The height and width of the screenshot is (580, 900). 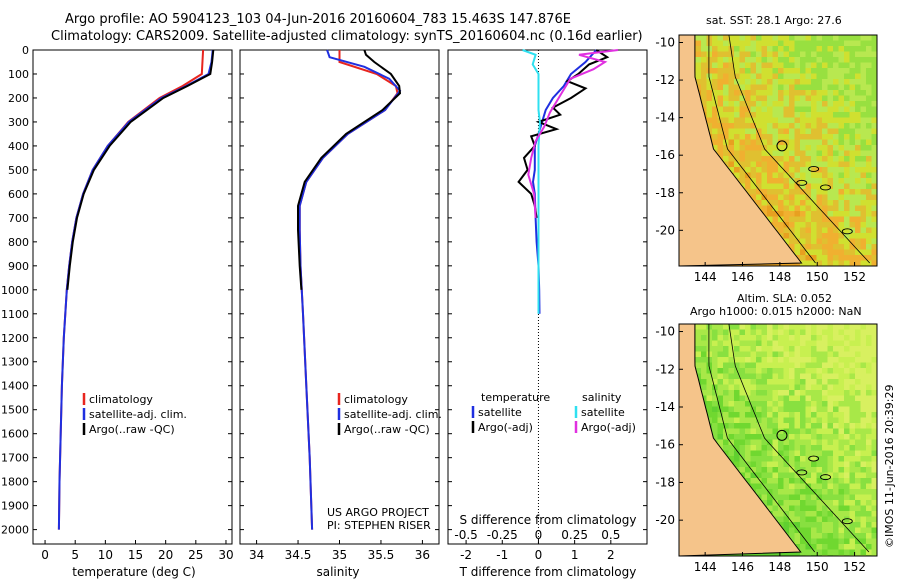 What do you see at coordinates (298, 555) in the screenshot?
I see `x-tick-label: 34.5` at bounding box center [298, 555].